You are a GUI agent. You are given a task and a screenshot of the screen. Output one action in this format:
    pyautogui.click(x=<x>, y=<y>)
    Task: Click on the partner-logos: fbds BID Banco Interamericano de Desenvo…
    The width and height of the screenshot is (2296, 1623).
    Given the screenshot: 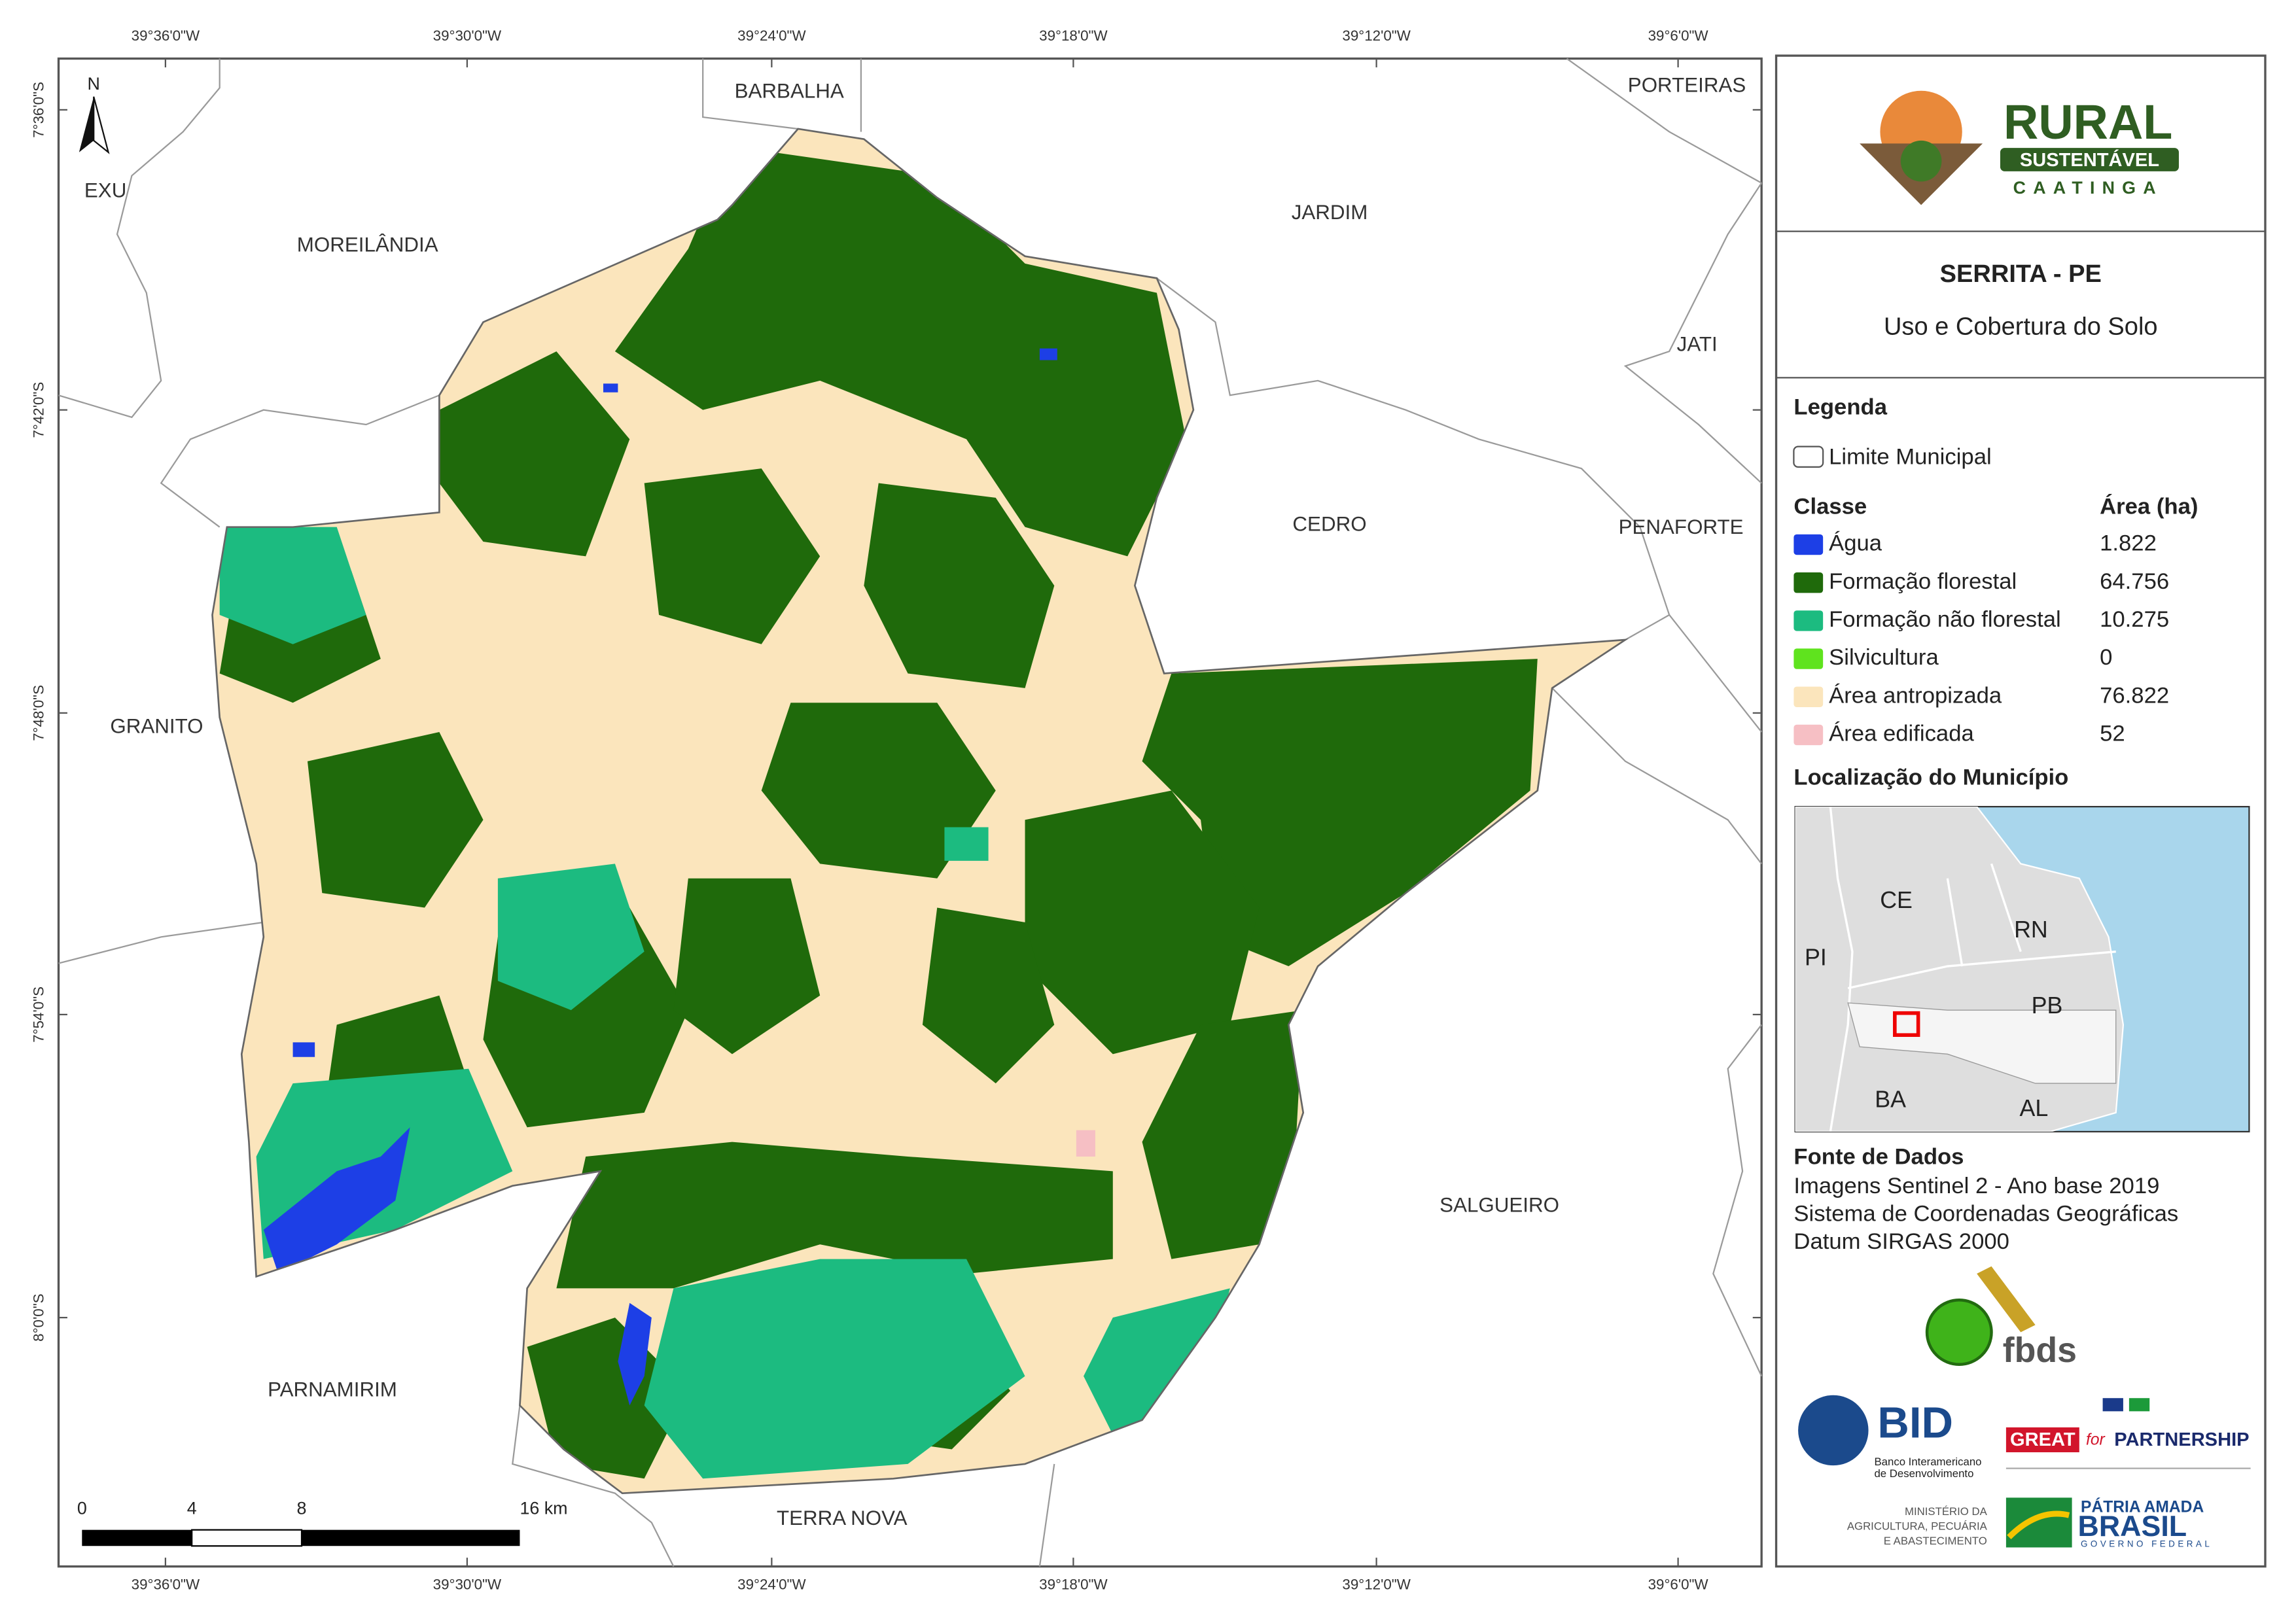 What is the action you would take?
    pyautogui.click(x=2024, y=1408)
    